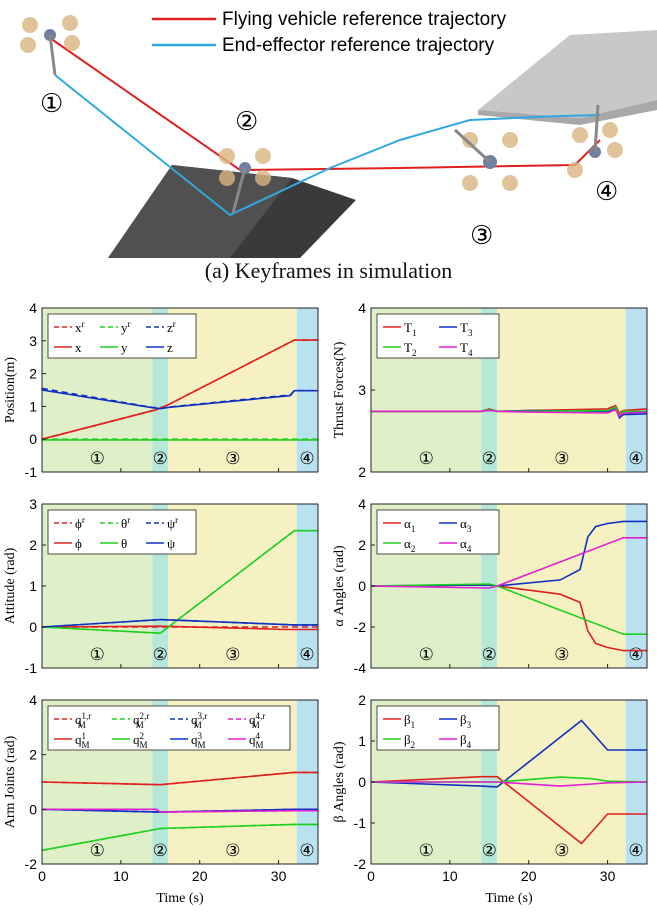  I want to click on legend-label: yr, so click(126, 327).